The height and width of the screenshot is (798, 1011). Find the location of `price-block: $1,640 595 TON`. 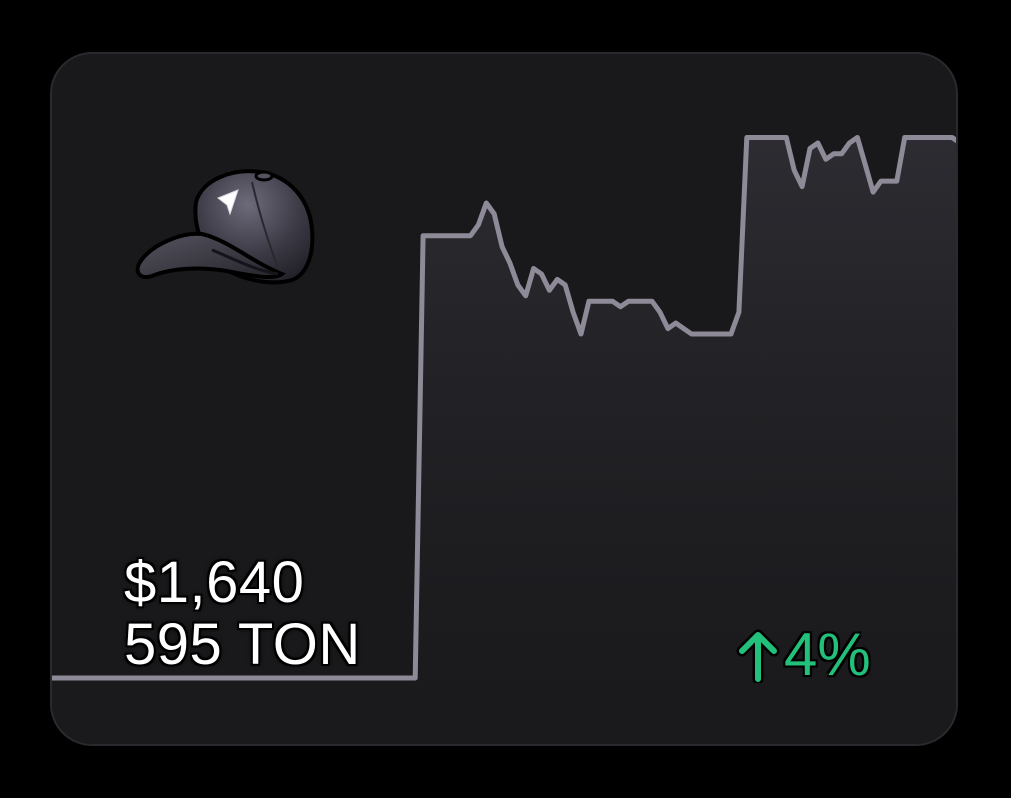

price-block: $1,640 595 TON is located at coordinates (242, 614).